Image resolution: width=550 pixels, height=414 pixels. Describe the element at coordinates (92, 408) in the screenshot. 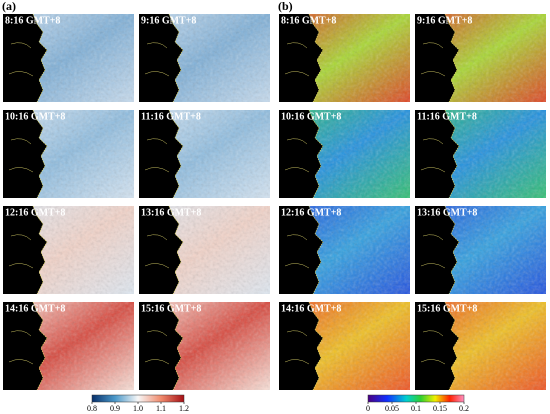

I see `colorbar-tick-label: 0.8` at that location.